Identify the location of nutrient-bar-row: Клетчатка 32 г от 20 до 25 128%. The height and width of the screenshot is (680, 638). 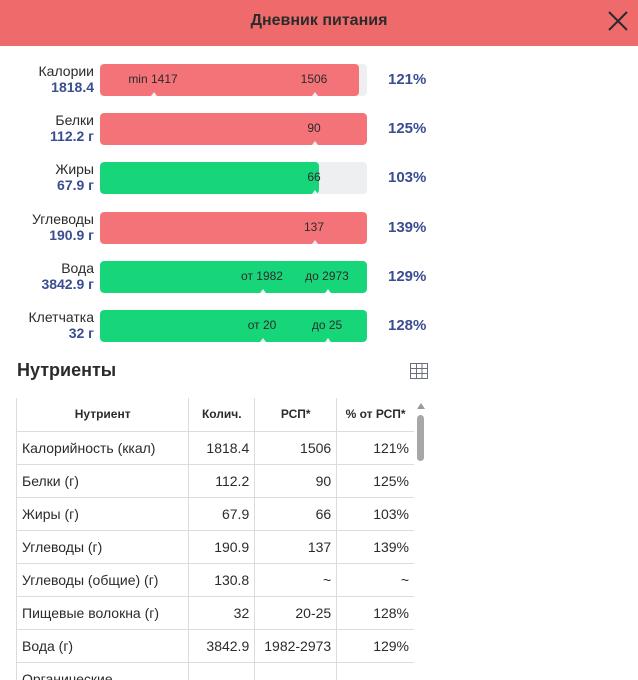
(319, 329).